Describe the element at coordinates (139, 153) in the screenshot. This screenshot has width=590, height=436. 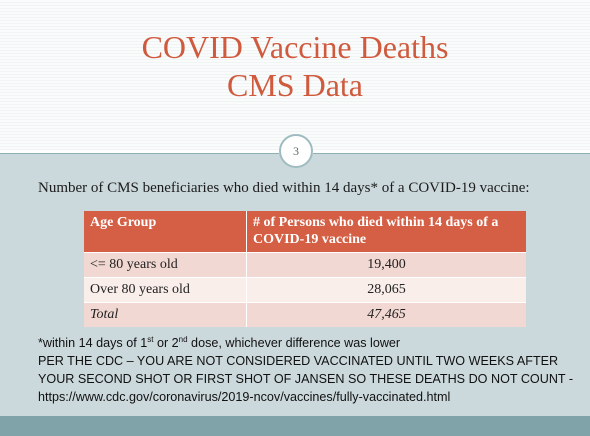
I see `divider-line-left` at that location.